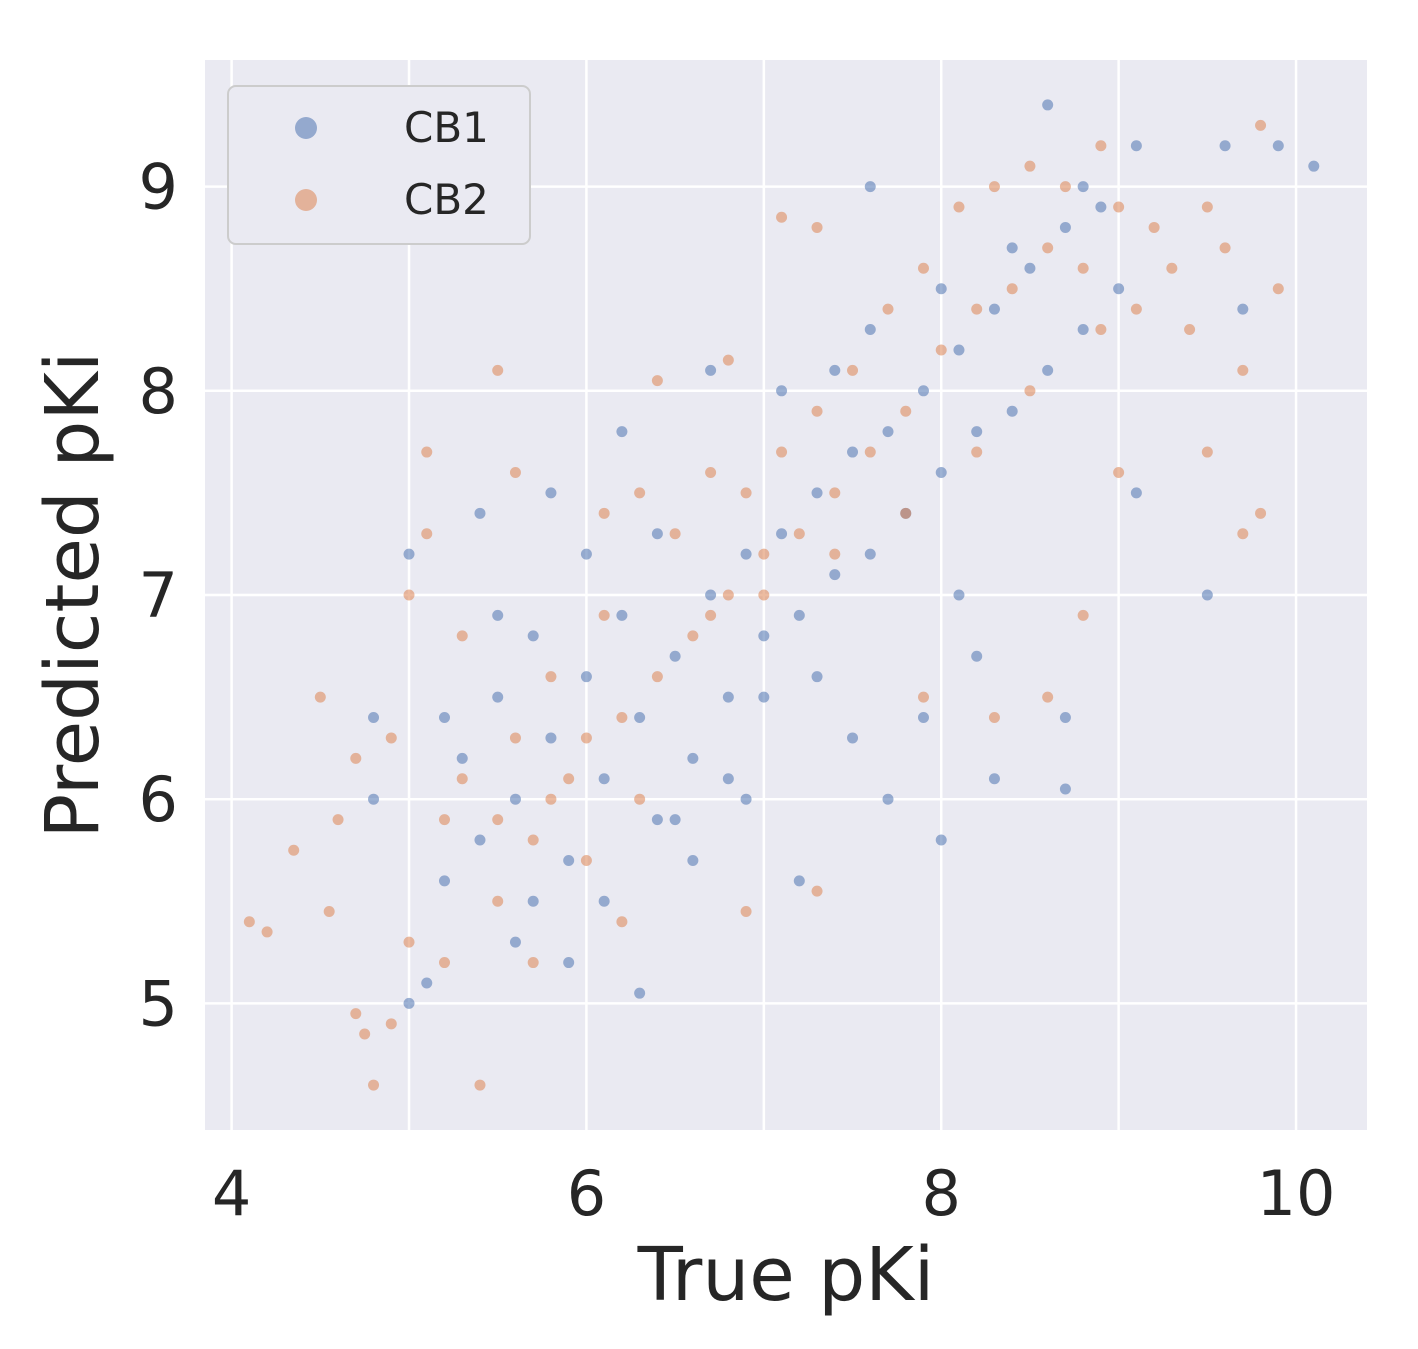  Describe the element at coordinates (158, 187) in the screenshot. I see `y-tick-label: 9` at that location.